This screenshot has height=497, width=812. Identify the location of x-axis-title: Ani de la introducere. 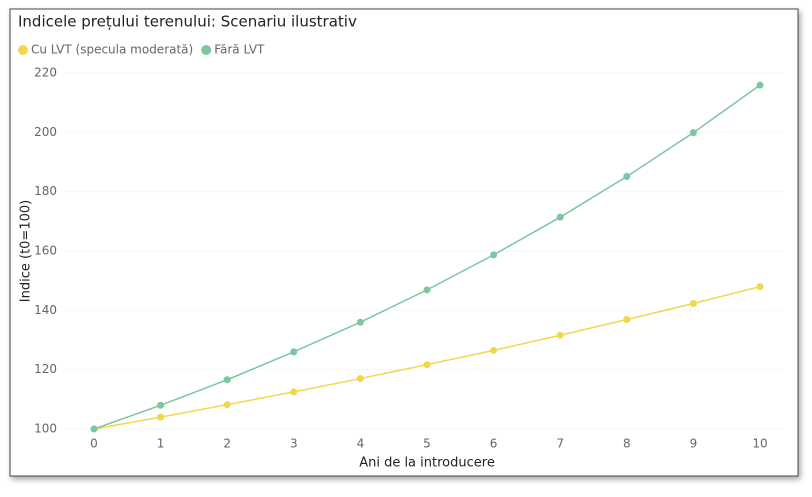
(427, 463).